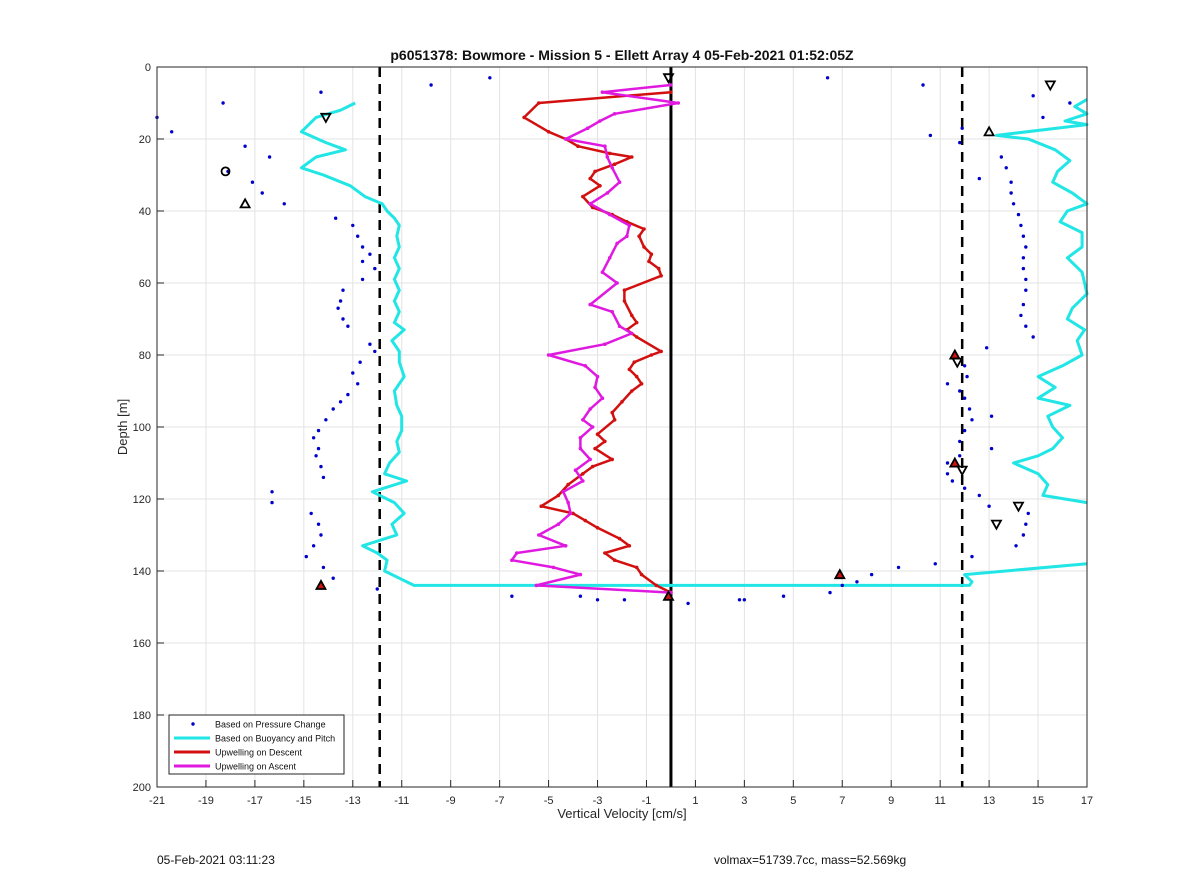  What do you see at coordinates (500, 801) in the screenshot?
I see `x-tick-label: -7` at bounding box center [500, 801].